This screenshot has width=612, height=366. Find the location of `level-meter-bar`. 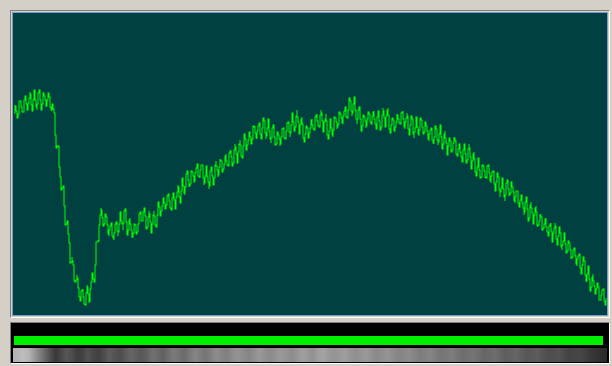

level-meter-bar is located at coordinates (308, 340).